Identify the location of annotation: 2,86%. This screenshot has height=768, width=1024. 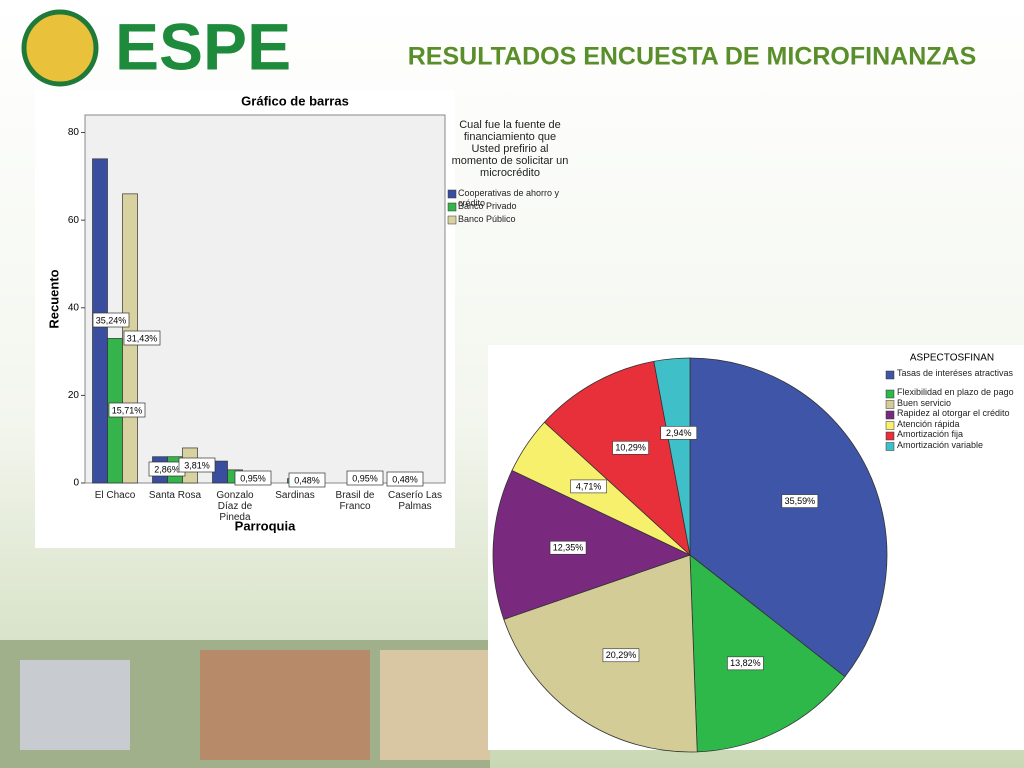
(167, 469).